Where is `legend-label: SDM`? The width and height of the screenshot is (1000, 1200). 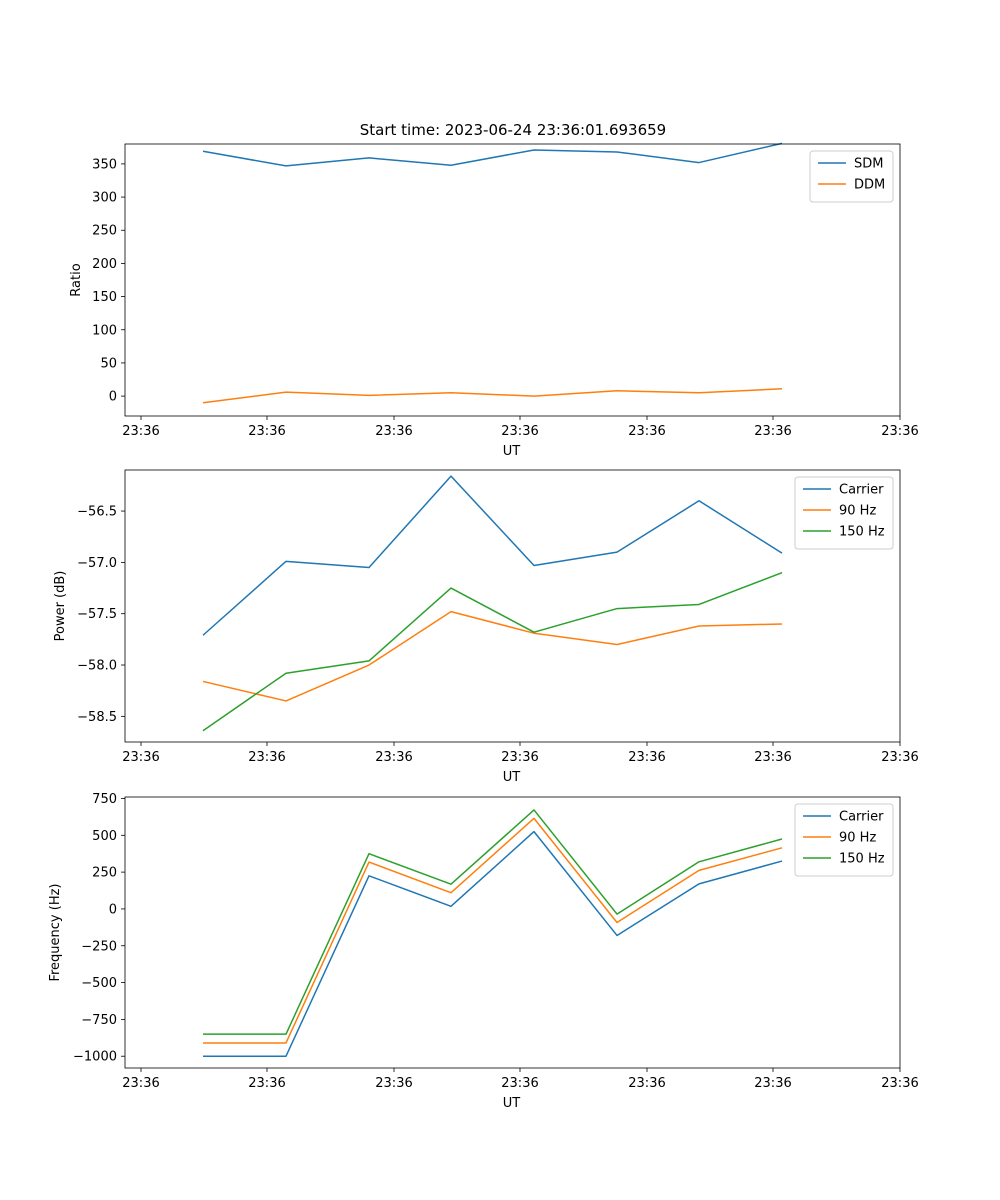
legend-label: SDM is located at coordinates (868, 164).